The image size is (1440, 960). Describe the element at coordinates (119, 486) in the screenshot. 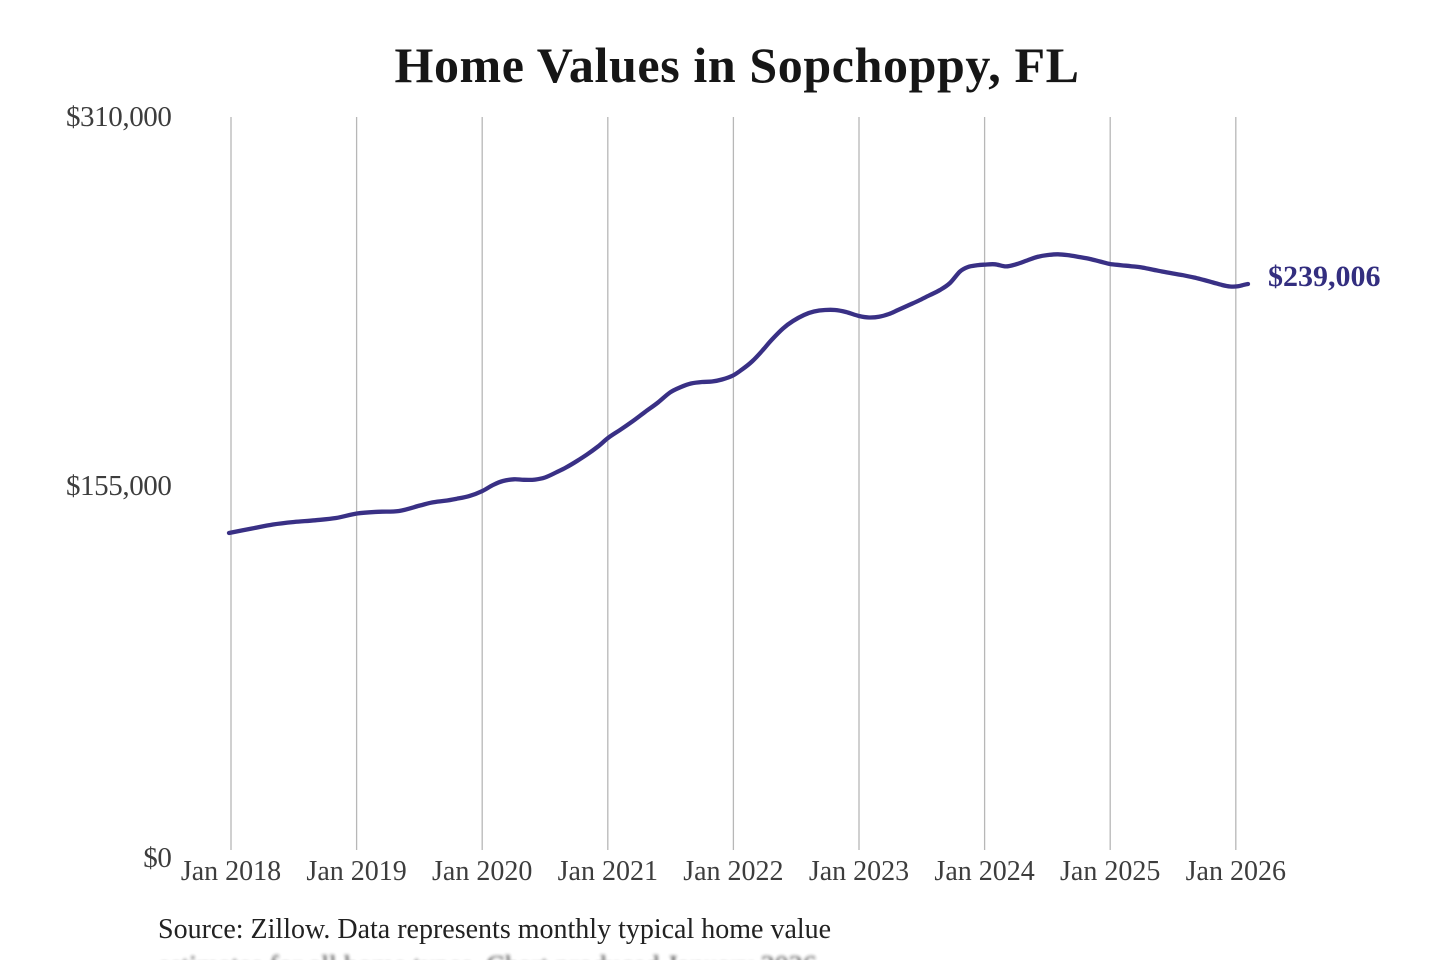

I see `svg-text: $155,000` at that location.